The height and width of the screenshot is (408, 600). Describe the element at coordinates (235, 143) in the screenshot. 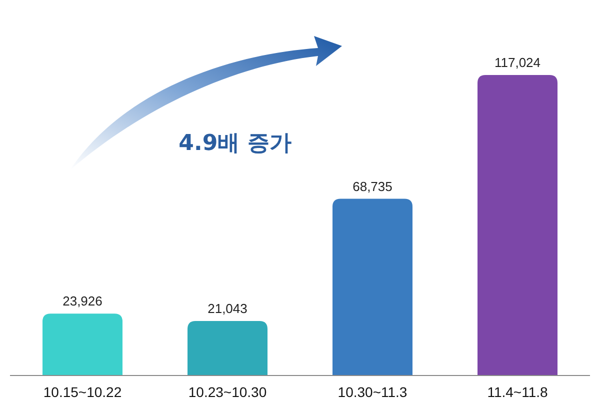

I see `annotation: 4.9배 증가` at that location.